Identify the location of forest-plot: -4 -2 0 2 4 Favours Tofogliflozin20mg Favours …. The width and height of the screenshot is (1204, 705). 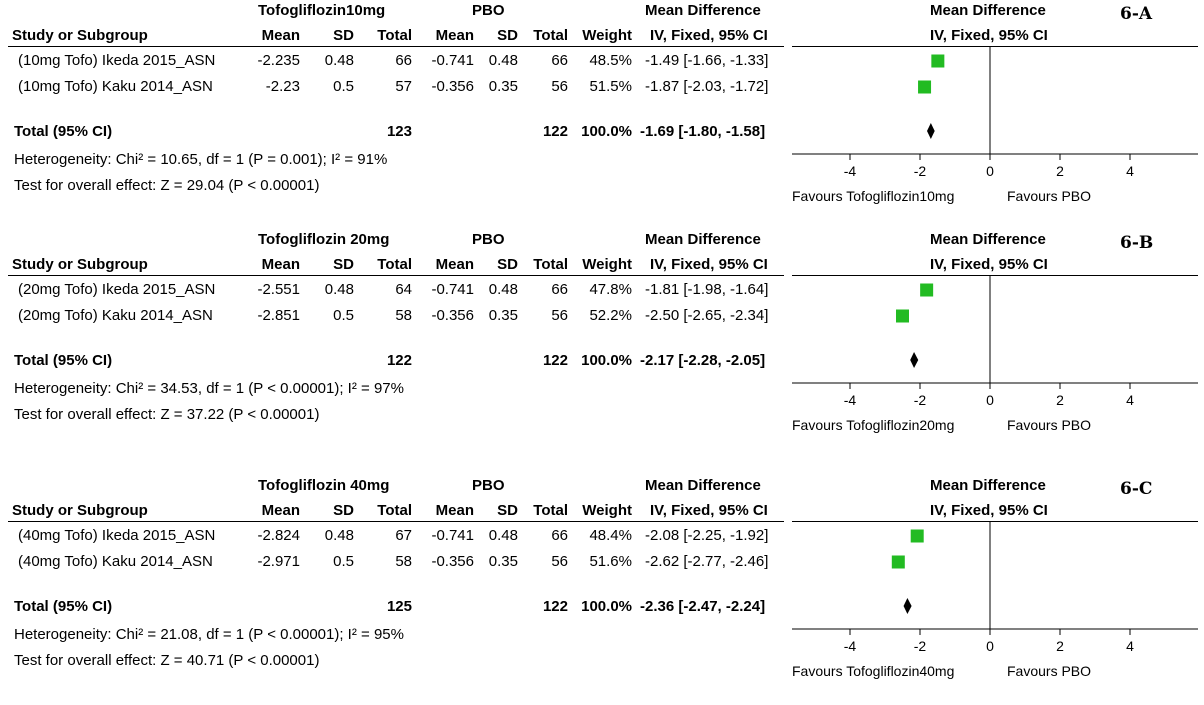
(995, 354).